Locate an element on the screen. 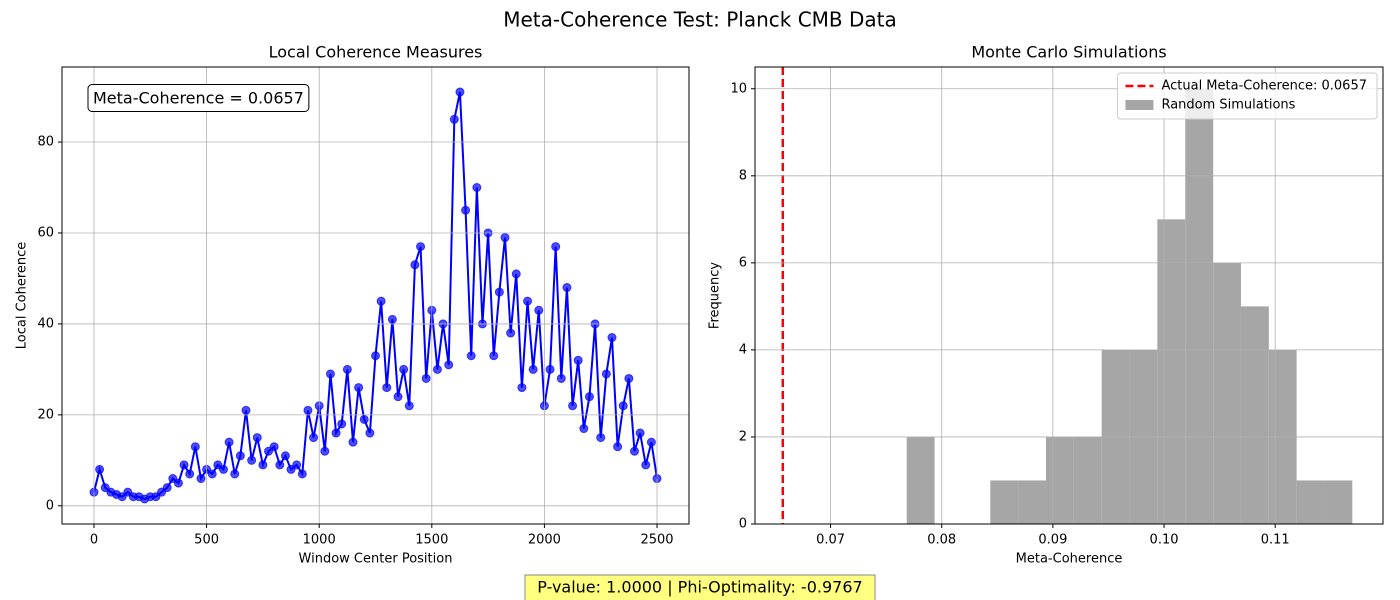 This screenshot has height=600, width=1400. x-axis-label: Meta-Coherence is located at coordinates (1069, 559).